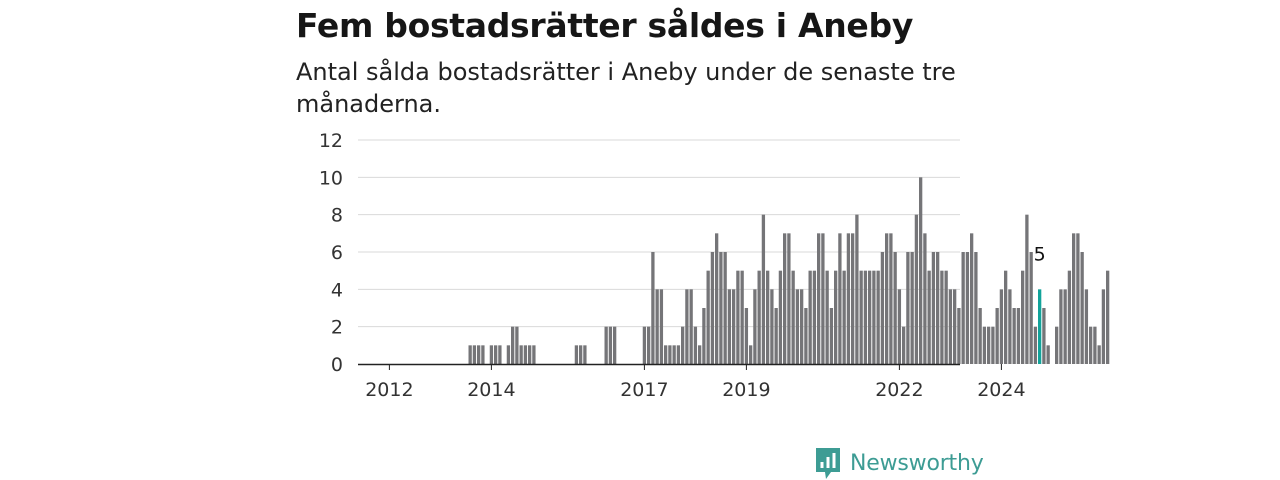  Describe the element at coordinates (337, 365) in the screenshot. I see `y-tick-label: 0` at that location.